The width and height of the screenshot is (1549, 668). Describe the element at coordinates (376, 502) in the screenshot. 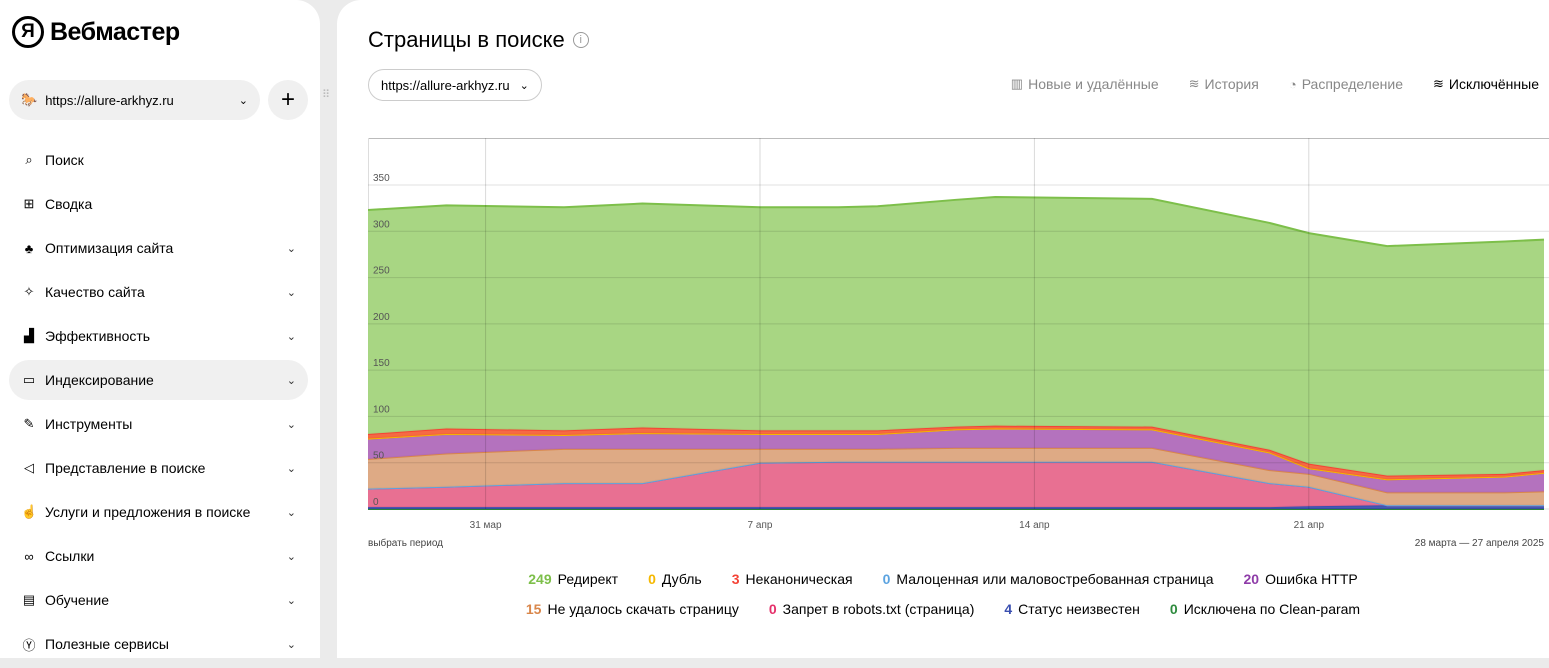

I see `y-tick-label: 0` at that location.